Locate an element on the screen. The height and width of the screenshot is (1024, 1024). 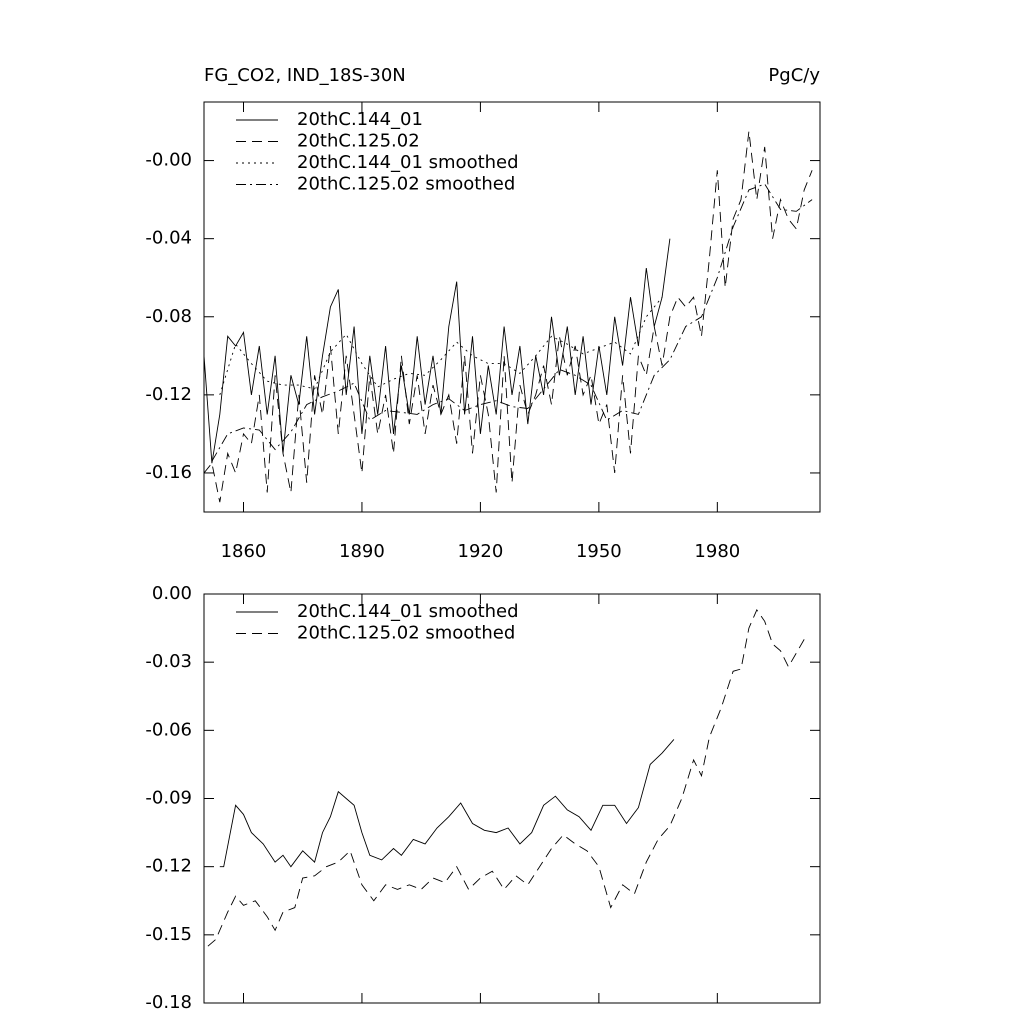
x-tick-label: 1950 is located at coordinates (599, 551).